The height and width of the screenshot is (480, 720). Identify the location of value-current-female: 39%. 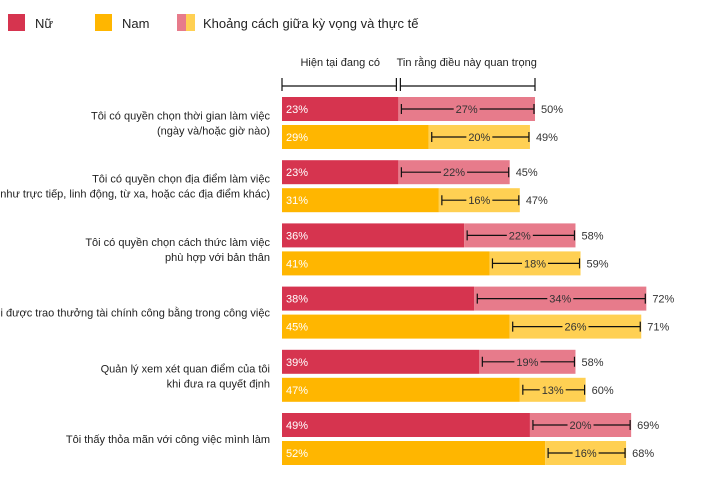
(297, 363).